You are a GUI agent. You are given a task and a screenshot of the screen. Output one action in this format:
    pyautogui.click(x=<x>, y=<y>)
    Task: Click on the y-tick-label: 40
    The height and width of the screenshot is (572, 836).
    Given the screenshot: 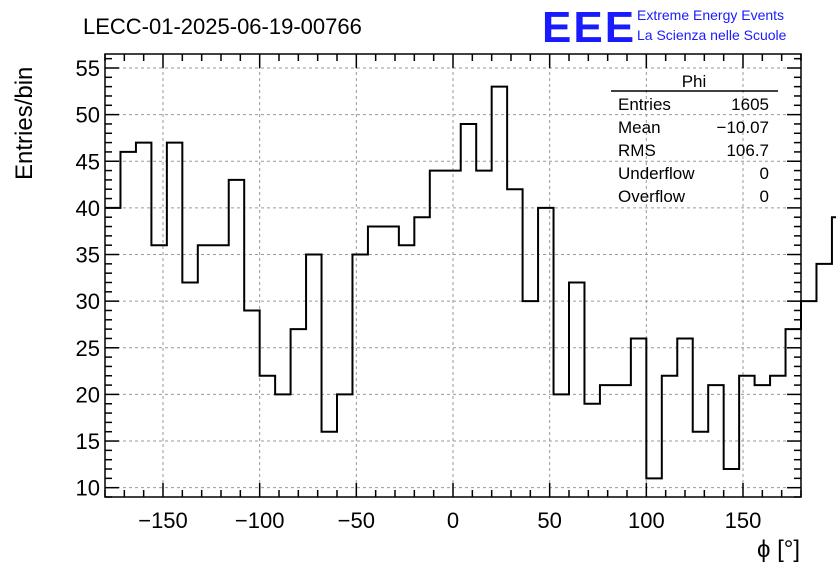 What is the action you would take?
    pyautogui.click(x=88, y=208)
    